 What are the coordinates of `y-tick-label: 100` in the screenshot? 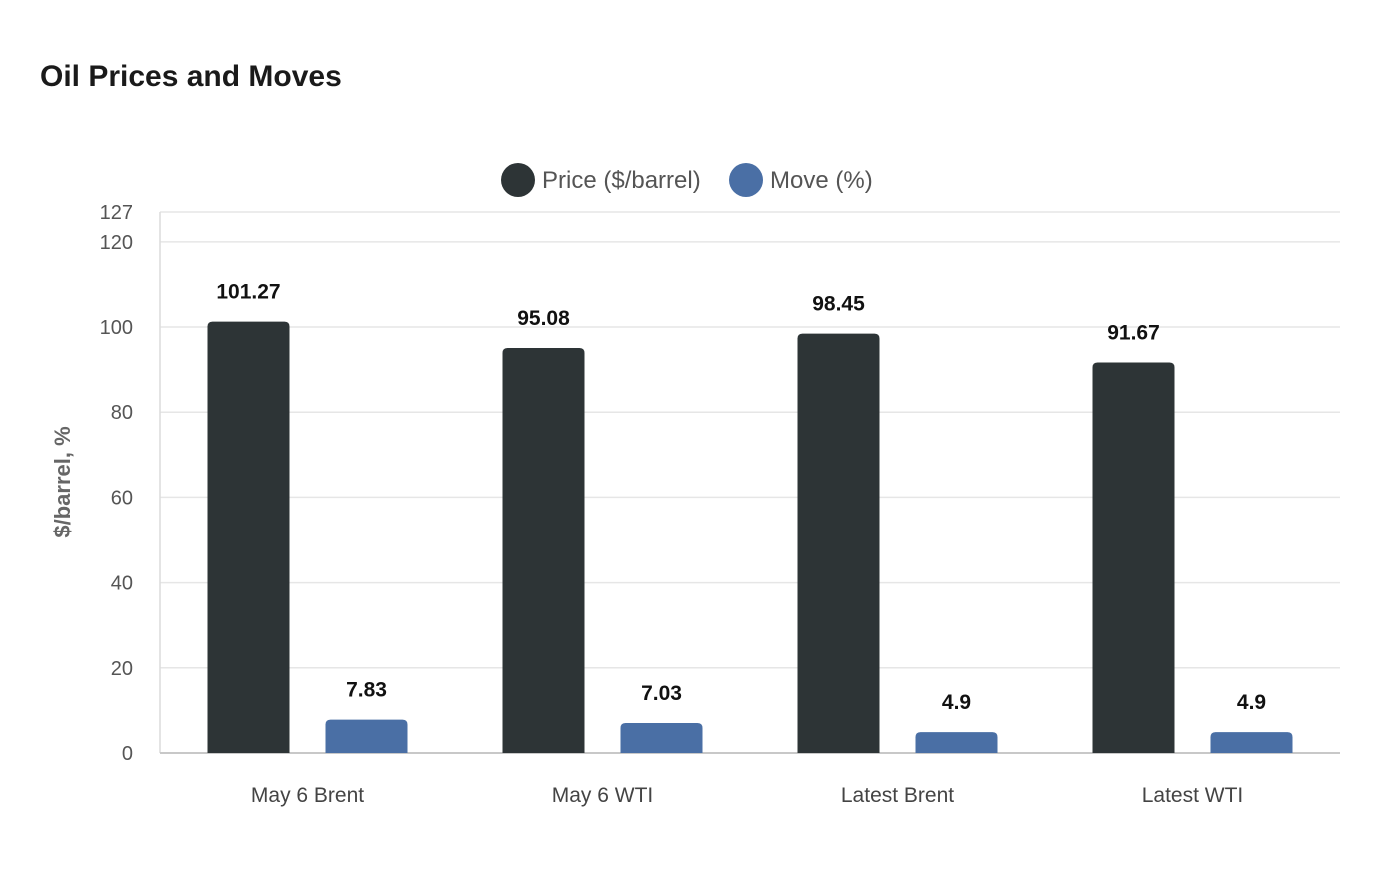 It's located at (116, 328).